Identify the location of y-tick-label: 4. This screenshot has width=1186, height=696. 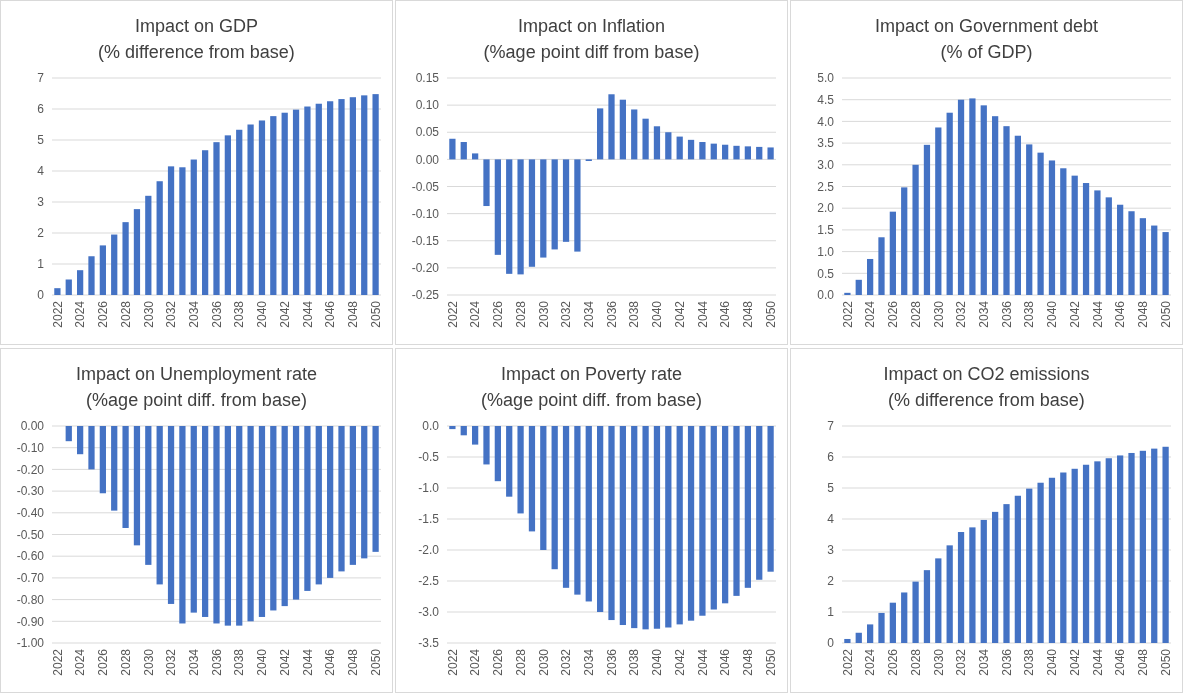
(41, 171).